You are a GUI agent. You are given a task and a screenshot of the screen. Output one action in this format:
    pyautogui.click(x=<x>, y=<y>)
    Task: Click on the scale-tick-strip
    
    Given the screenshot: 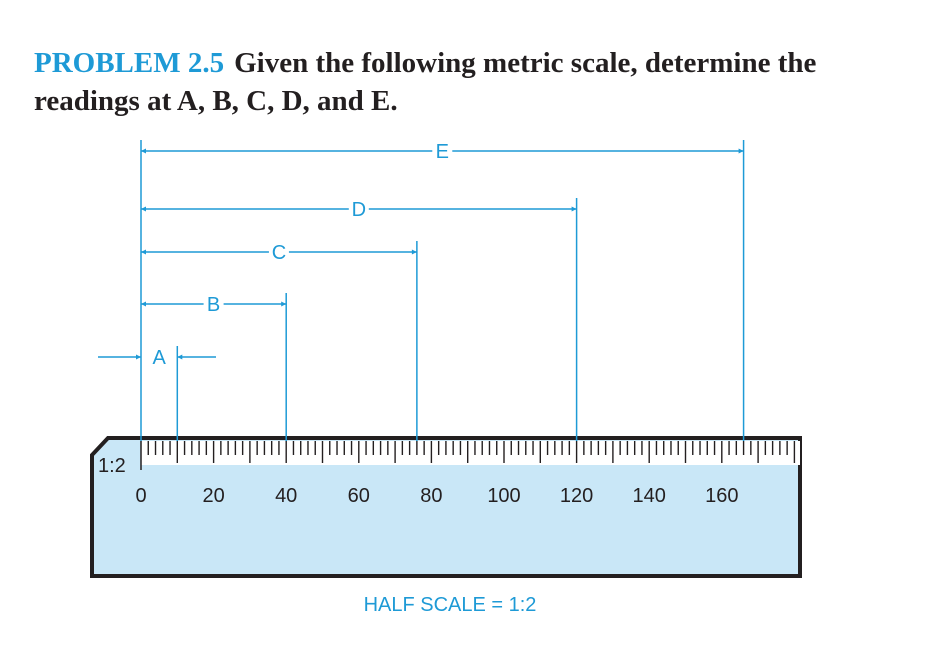 What is the action you would take?
    pyautogui.click(x=470, y=453)
    